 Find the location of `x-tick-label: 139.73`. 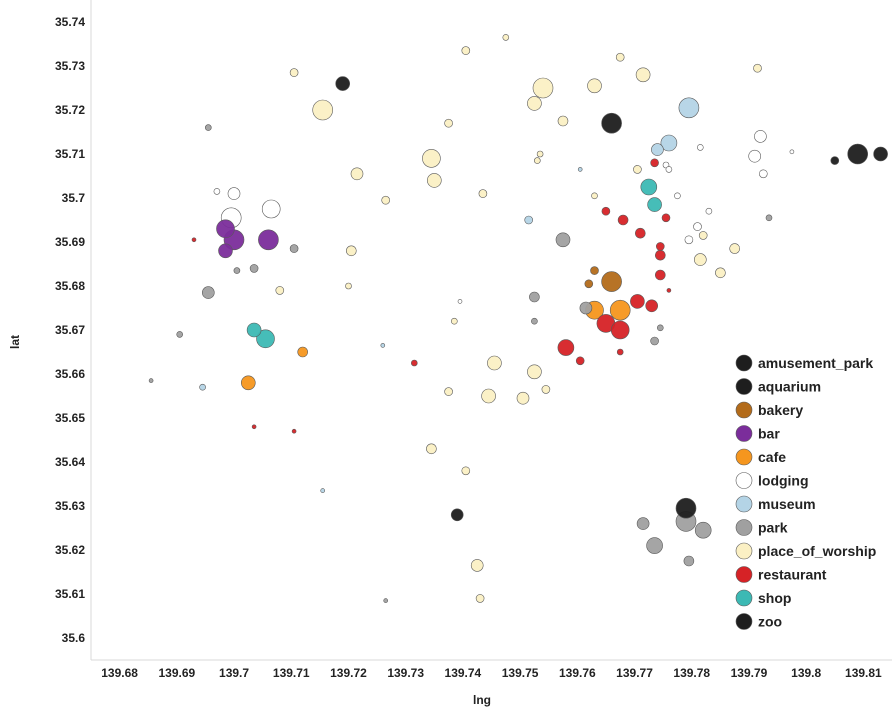

x-tick-label: 139.73 is located at coordinates (405, 673).